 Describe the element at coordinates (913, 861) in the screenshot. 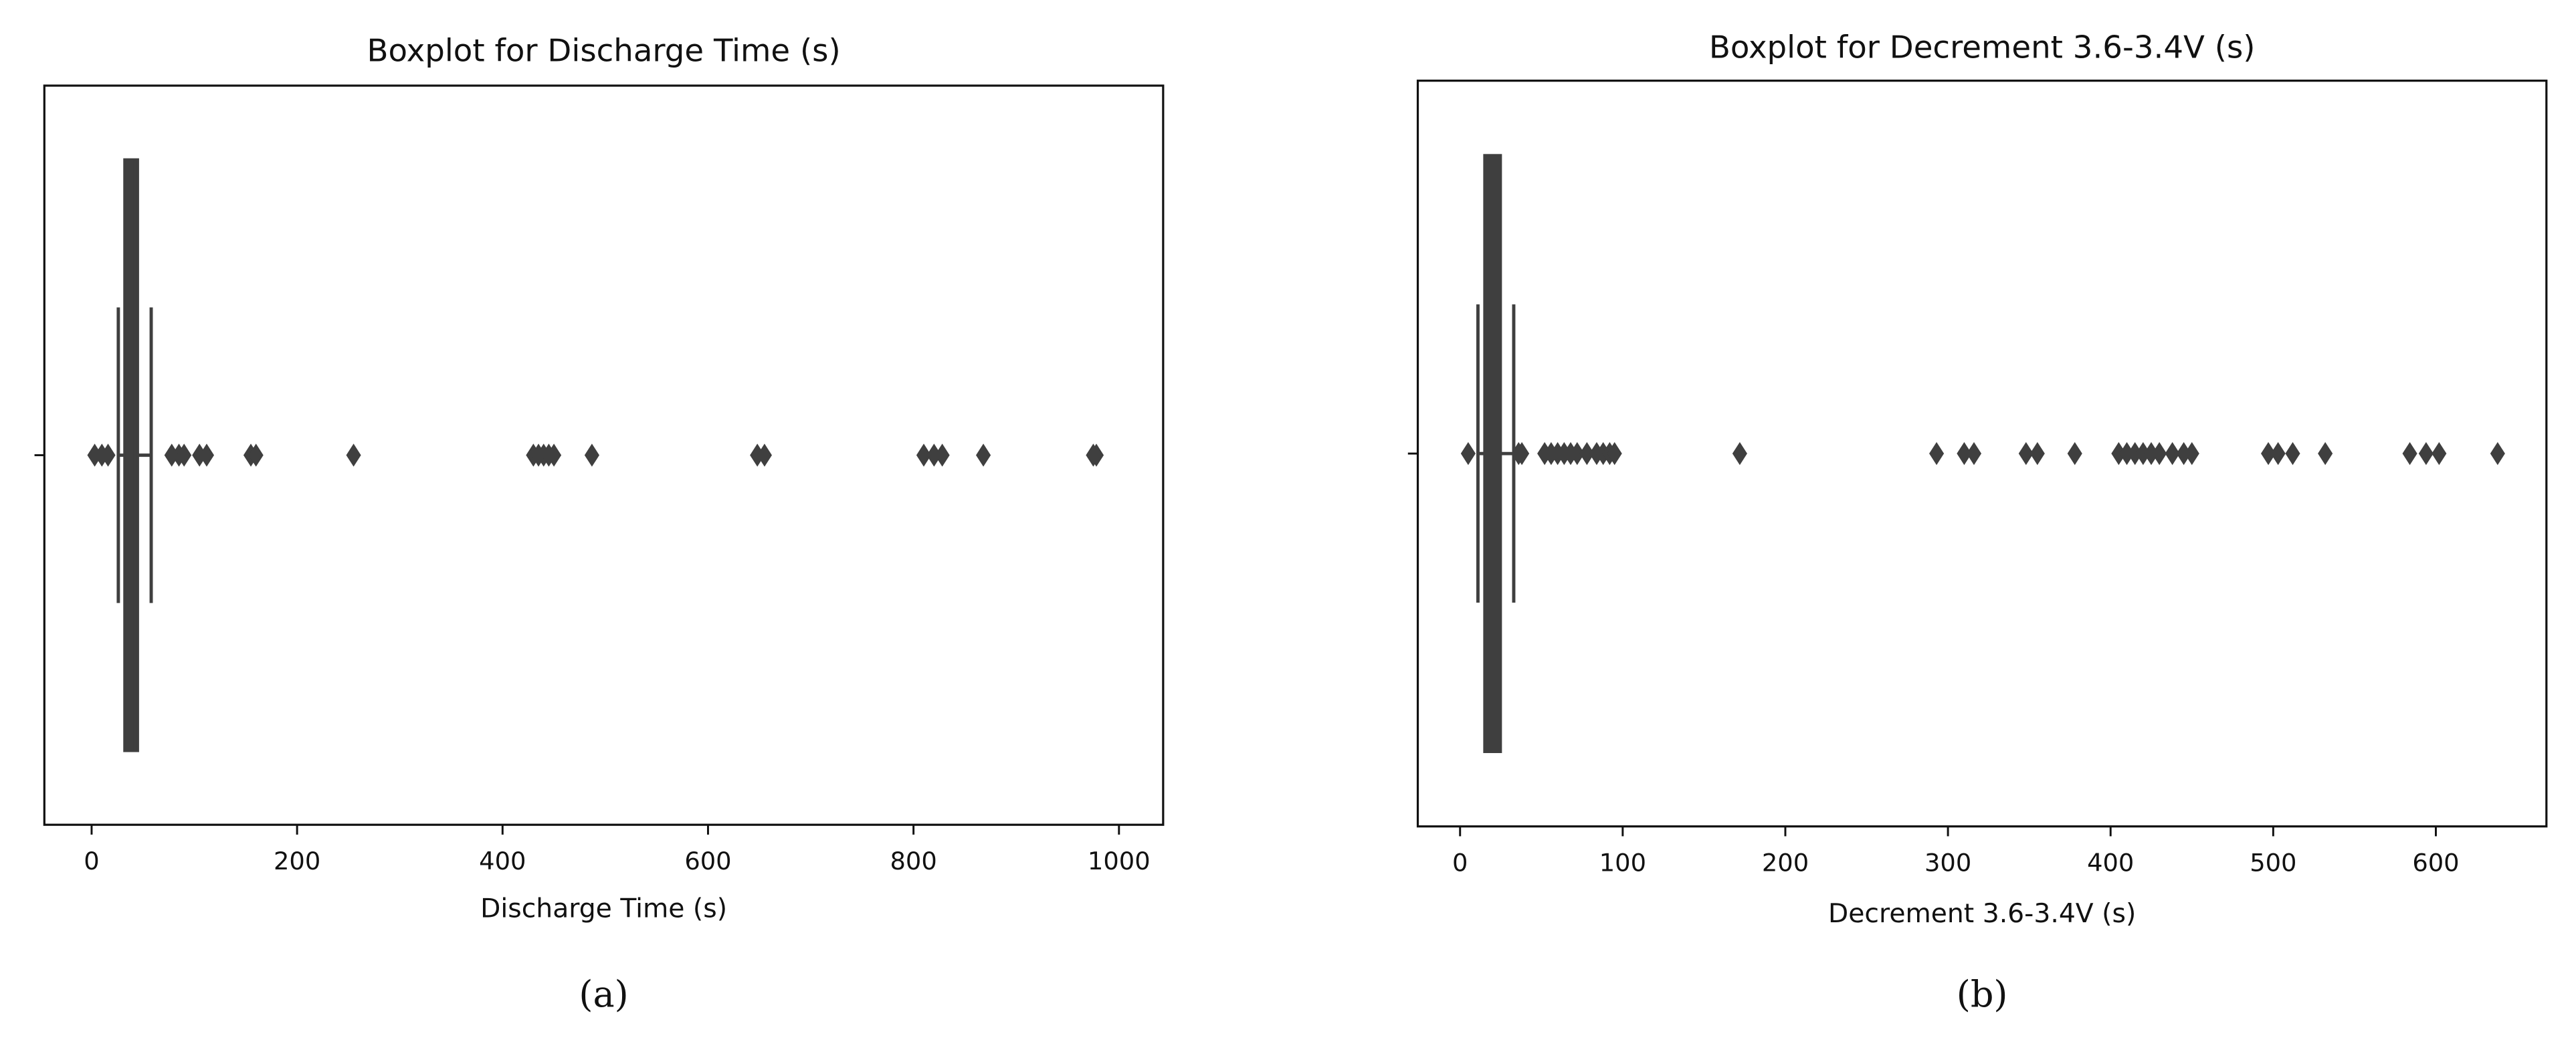

I see `x-tick-label: 800` at that location.